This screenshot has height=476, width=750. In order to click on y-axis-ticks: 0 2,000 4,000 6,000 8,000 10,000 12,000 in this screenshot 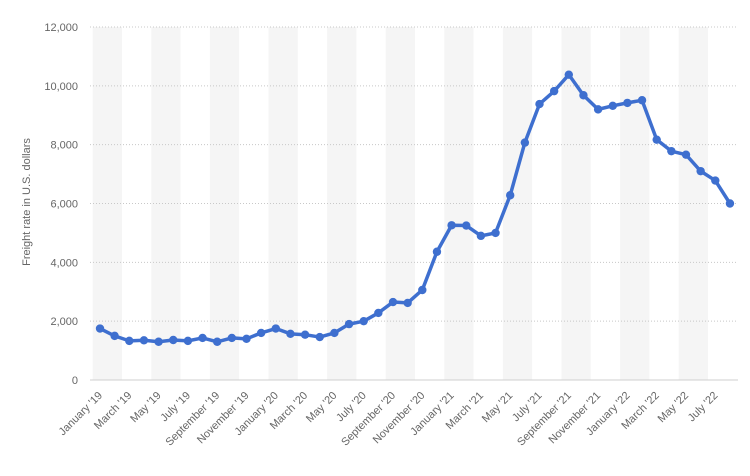, I will do `click(61, 204)`.